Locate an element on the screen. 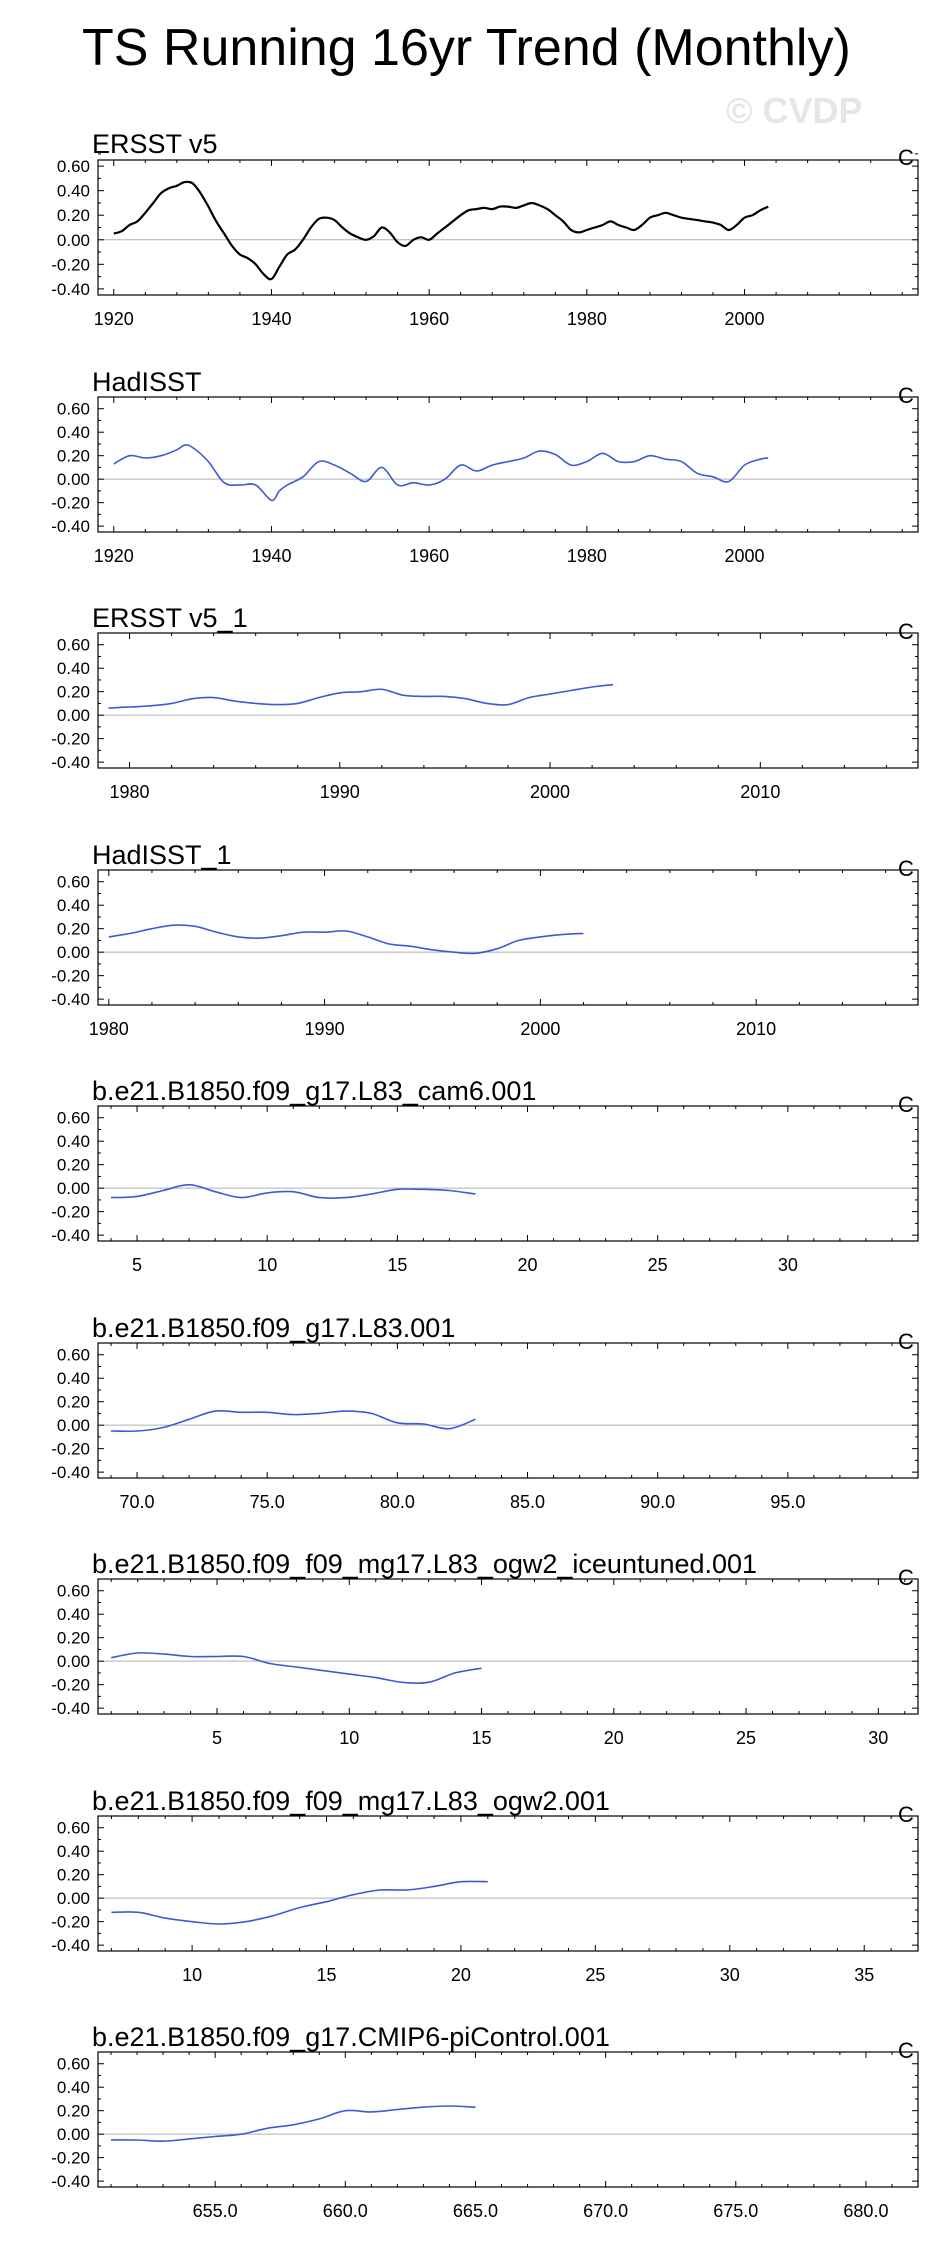 This screenshot has width=928, height=2263. x-tick-label: 2000 is located at coordinates (745, 556).